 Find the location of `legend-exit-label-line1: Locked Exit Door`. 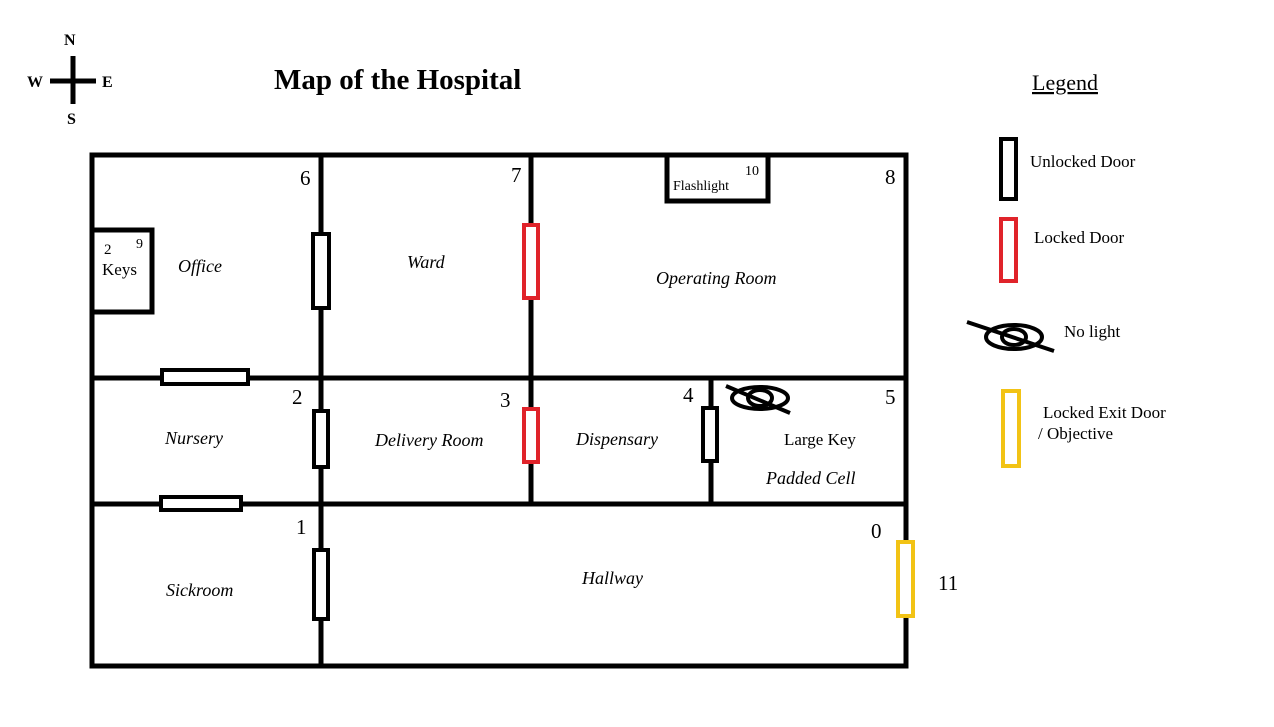

legend-exit-label-line1: Locked Exit Door is located at coordinates (1104, 412).